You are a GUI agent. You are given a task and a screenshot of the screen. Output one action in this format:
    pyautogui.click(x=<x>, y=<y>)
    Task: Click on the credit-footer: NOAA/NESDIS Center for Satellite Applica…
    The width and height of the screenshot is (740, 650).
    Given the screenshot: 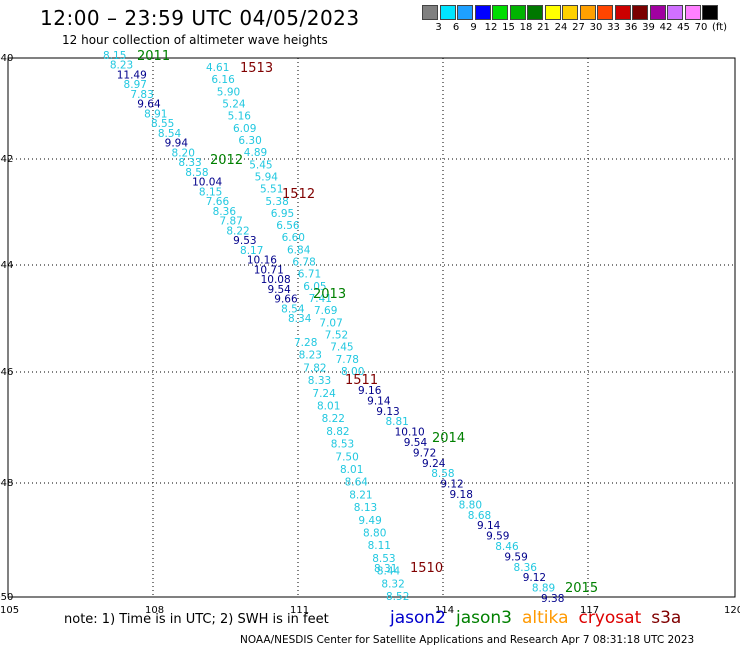 What is the action you would take?
    pyautogui.click(x=467, y=640)
    